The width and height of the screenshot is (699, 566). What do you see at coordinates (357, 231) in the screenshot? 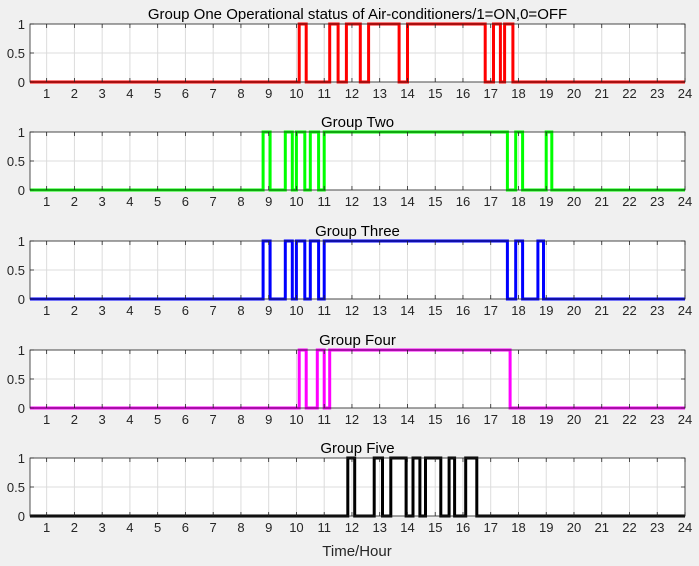
I see `subplot-title: Group Three` at bounding box center [357, 231].